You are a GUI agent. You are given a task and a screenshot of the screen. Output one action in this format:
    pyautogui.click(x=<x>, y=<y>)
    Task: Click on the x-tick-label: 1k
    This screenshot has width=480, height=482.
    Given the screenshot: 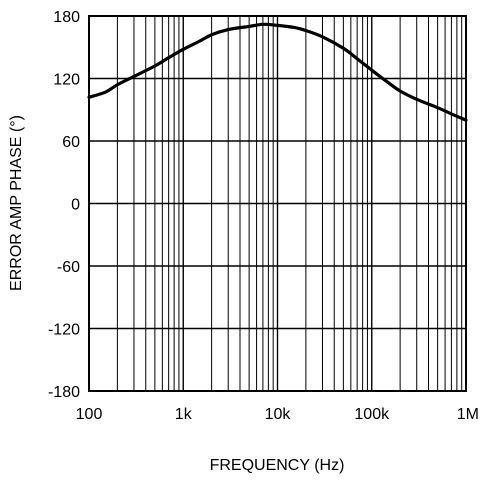 What is the action you would take?
    pyautogui.click(x=184, y=414)
    